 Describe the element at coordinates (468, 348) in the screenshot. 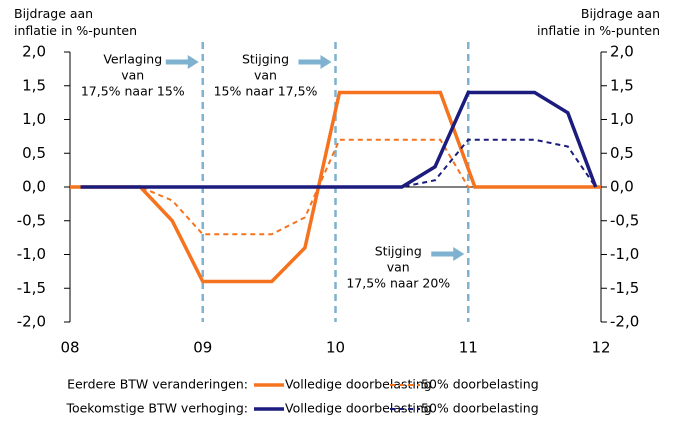

I see `x-tick-label: 11` at that location.